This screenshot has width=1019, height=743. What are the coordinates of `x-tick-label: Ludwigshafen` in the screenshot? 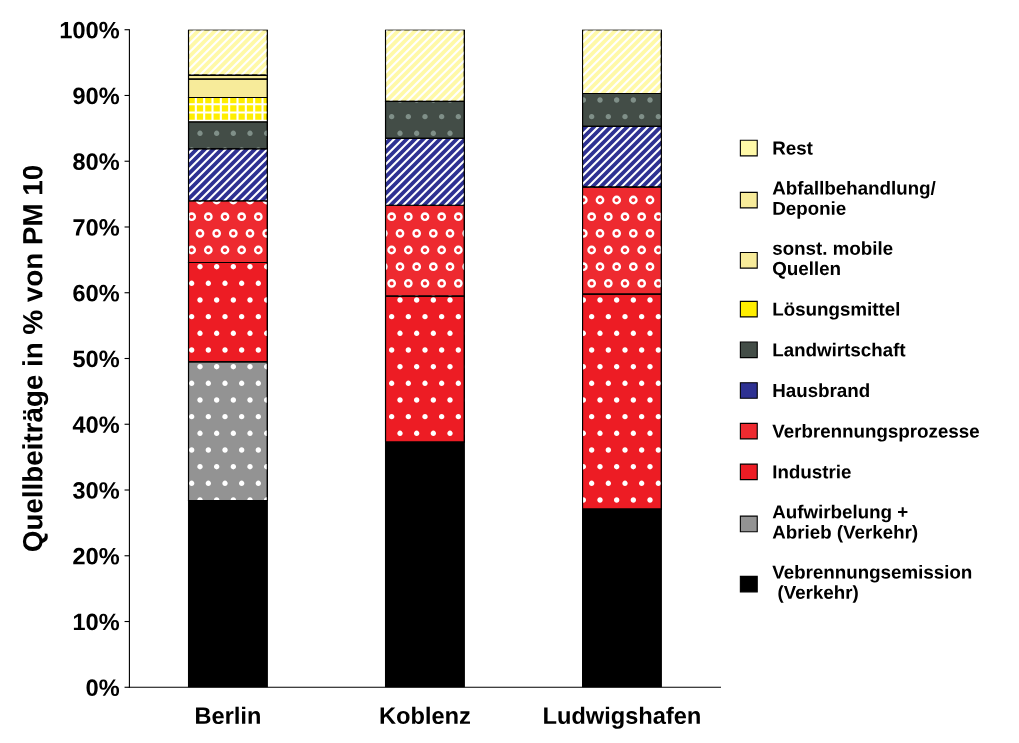 It's located at (622, 717).